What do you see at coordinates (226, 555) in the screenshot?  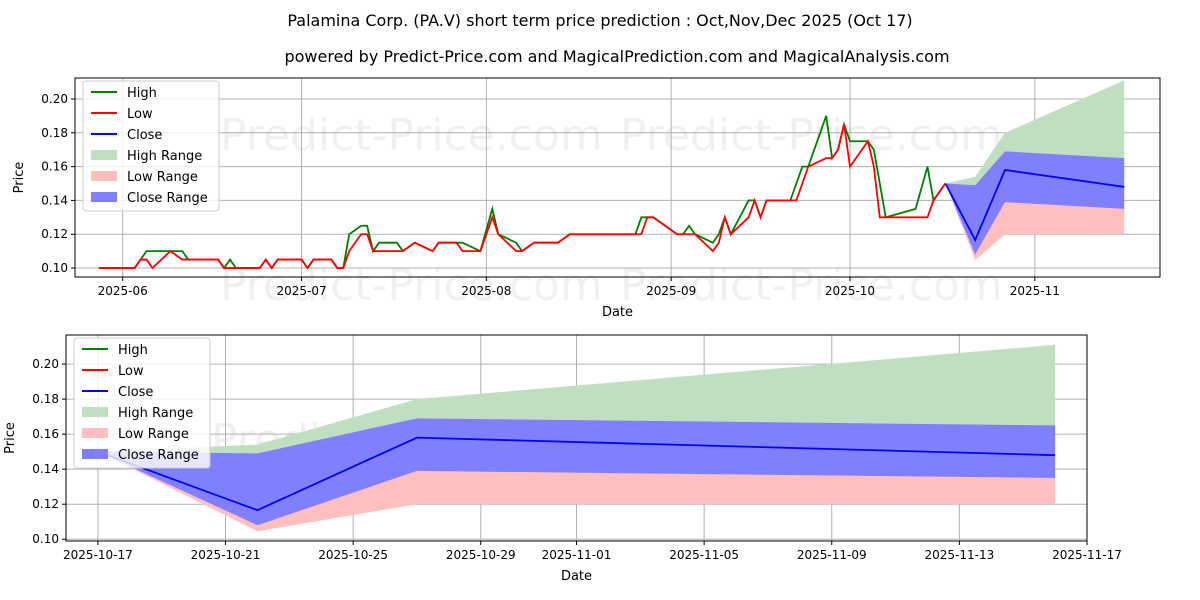 I see `x-tick-label: 2025-10-21` at bounding box center [226, 555].